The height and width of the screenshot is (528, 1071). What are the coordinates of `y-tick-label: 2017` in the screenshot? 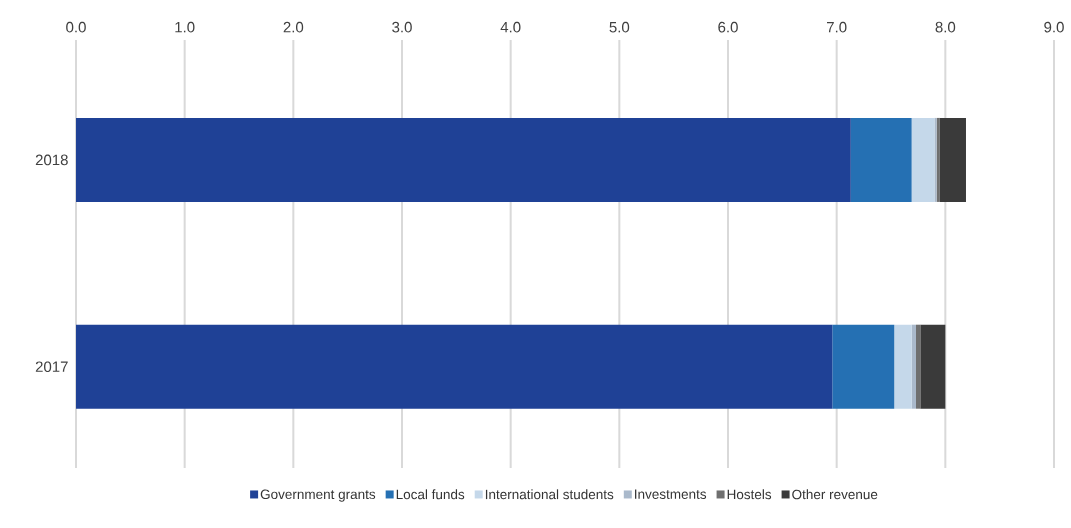 It's located at (51, 366).